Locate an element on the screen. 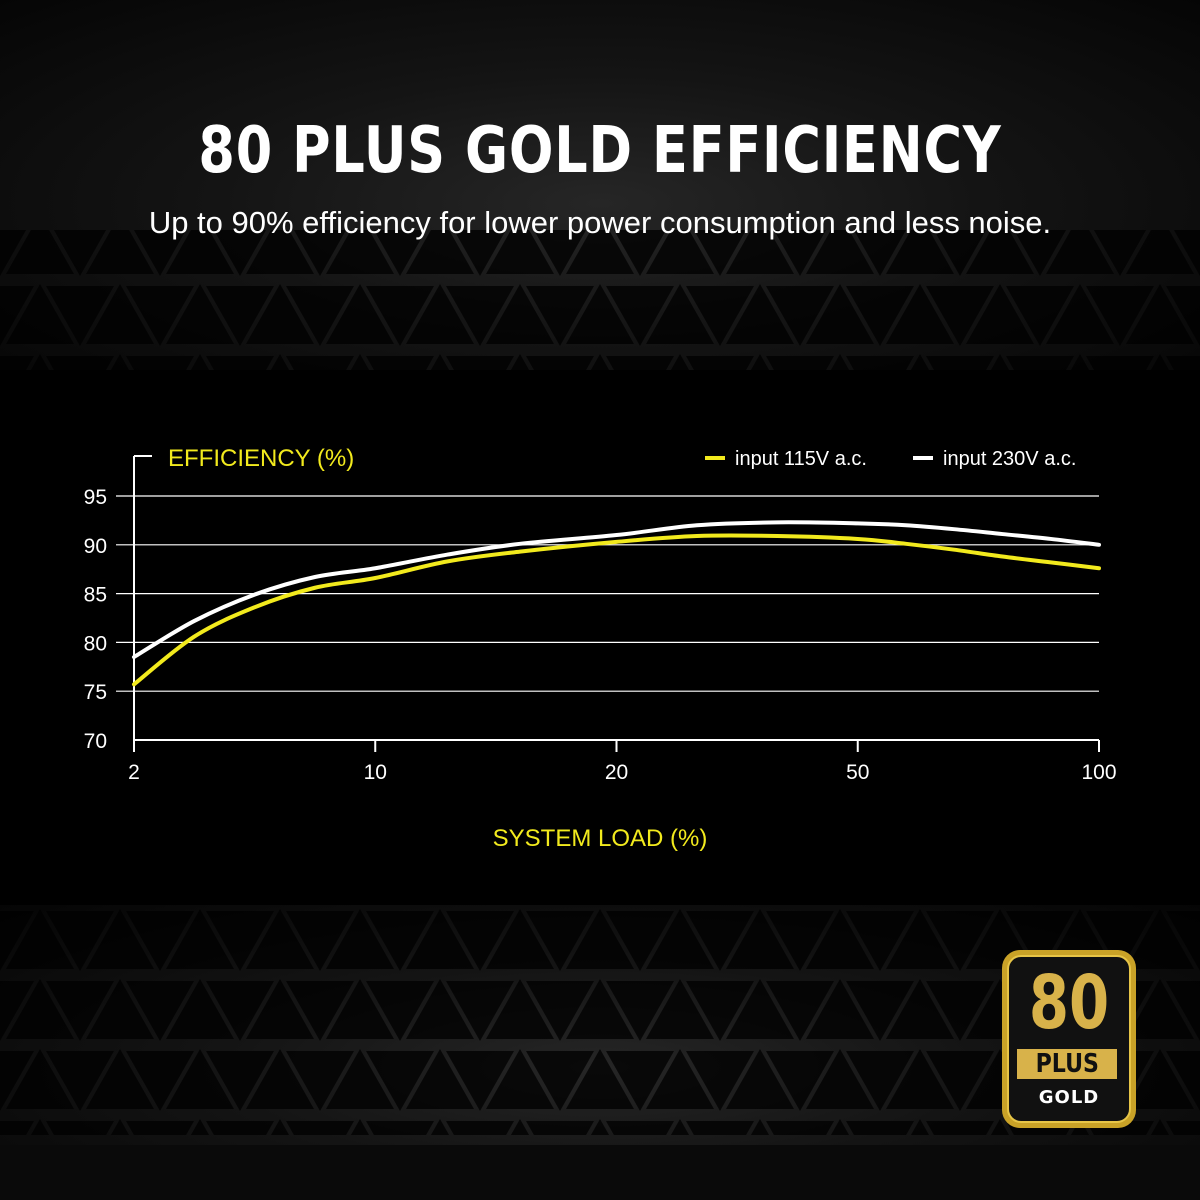 This screenshot has width=1200, height=1200. series-line-115v is located at coordinates (616, 610).